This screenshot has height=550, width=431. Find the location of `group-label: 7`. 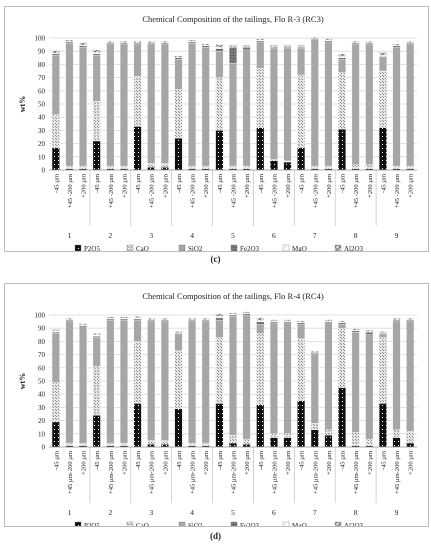

group-label: 7 is located at coordinates (315, 235).